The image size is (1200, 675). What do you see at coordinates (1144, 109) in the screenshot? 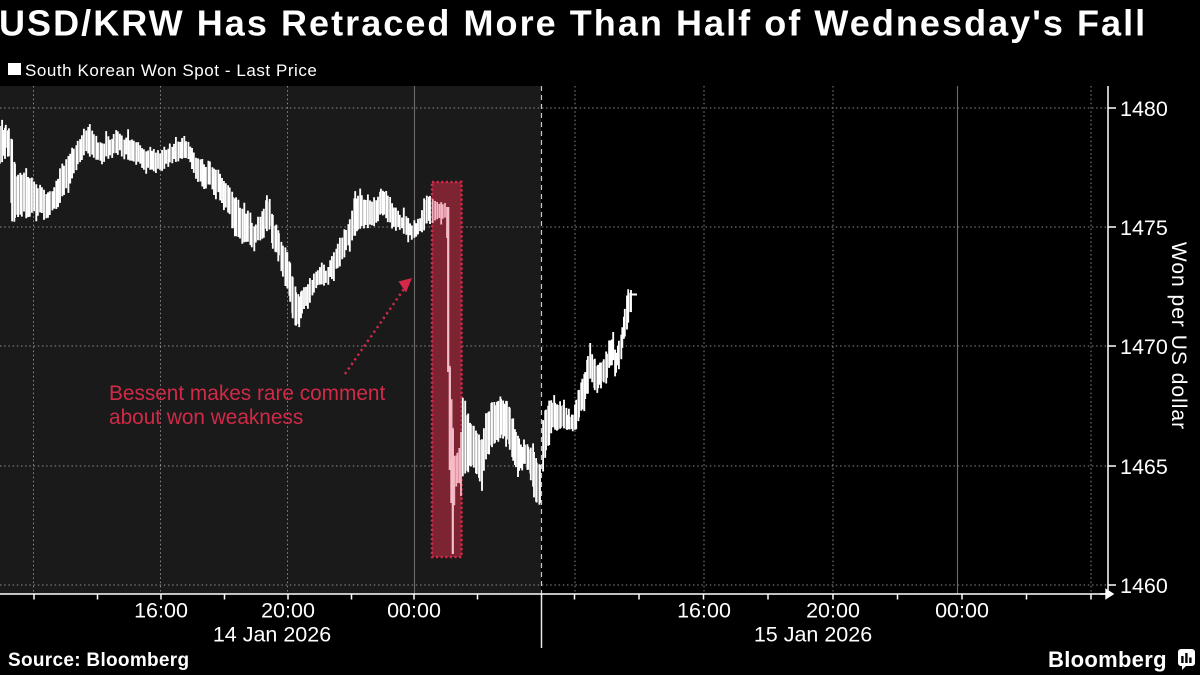
I see `svg-text: 1480` at bounding box center [1144, 109].